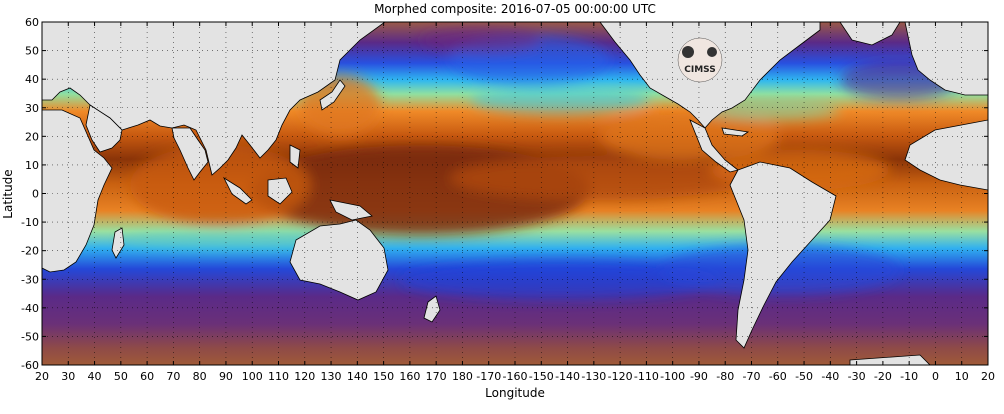 This screenshot has height=414, width=1004. I want to click on x-tick-label: -170, so click(488, 376).